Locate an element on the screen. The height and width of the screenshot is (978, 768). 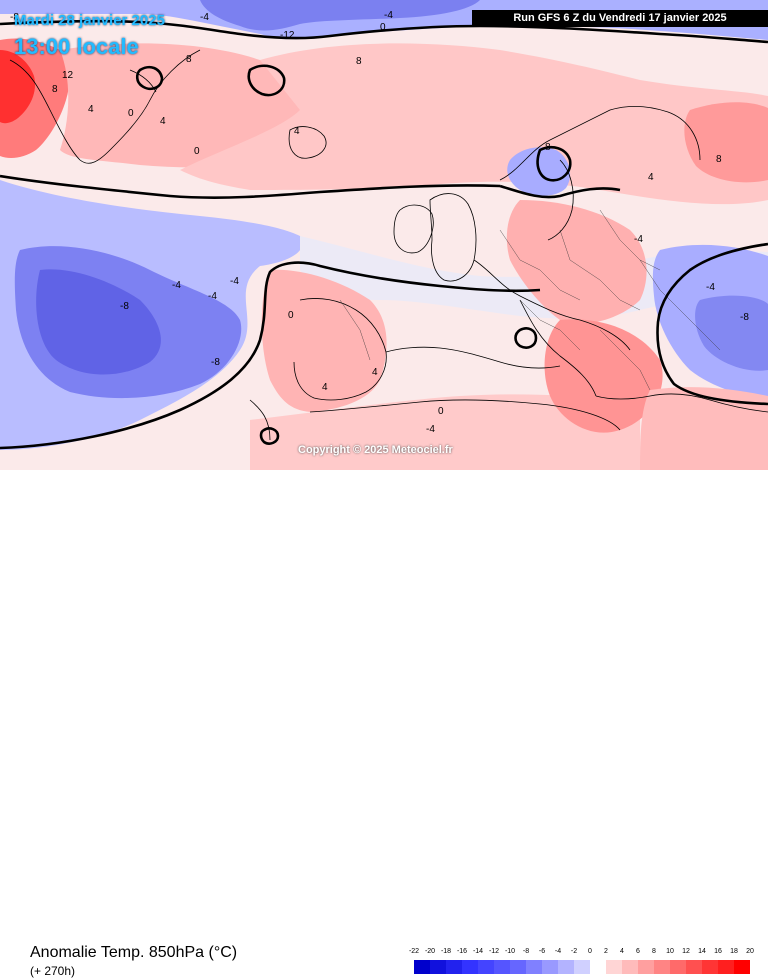
color-scale-label: 12 is located at coordinates (686, 951).